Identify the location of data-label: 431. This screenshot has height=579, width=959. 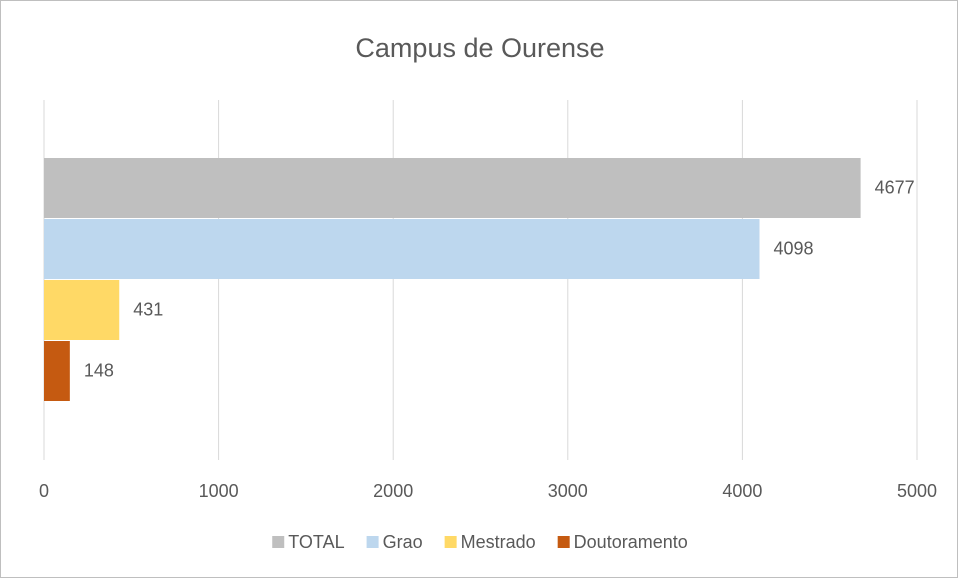
(148, 309).